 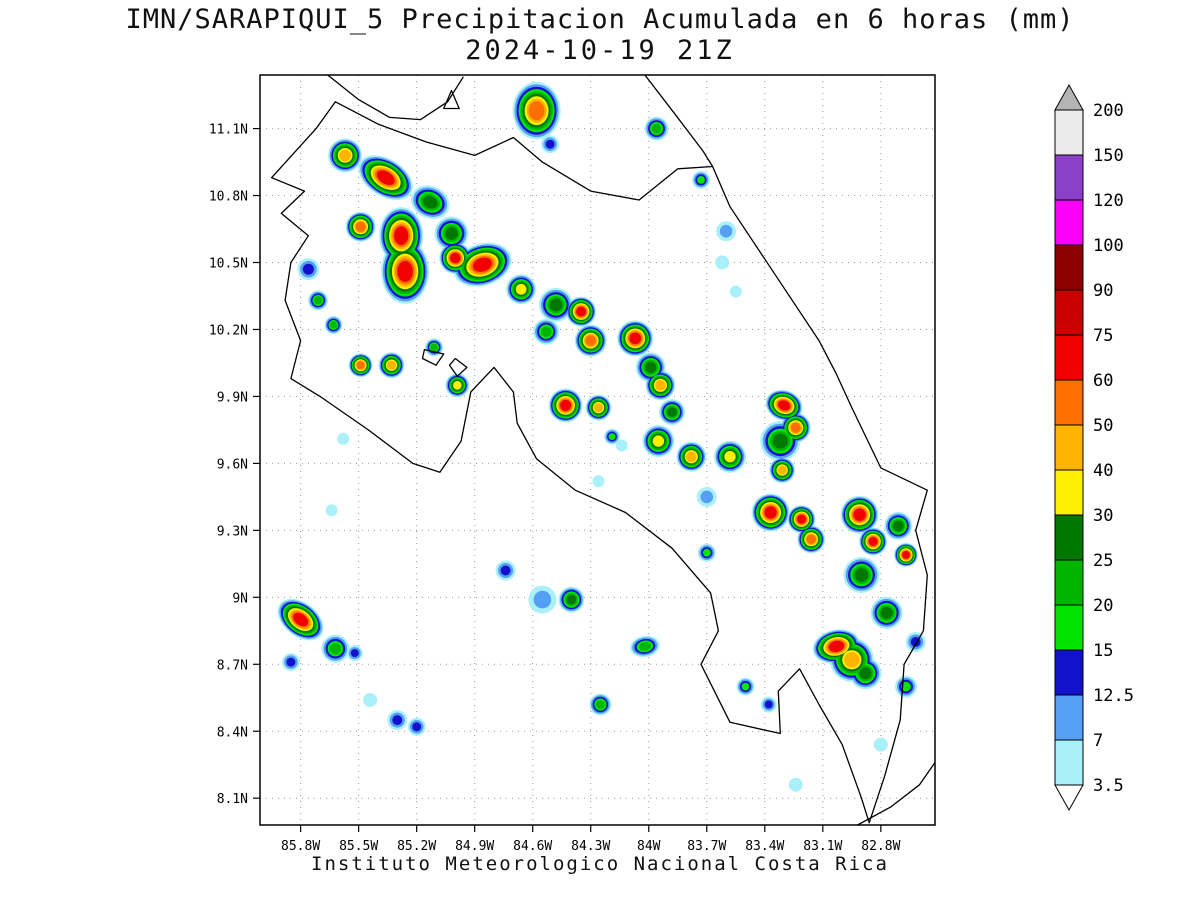 I want to click on y-tick-label: 10.8N, so click(x=228, y=197).